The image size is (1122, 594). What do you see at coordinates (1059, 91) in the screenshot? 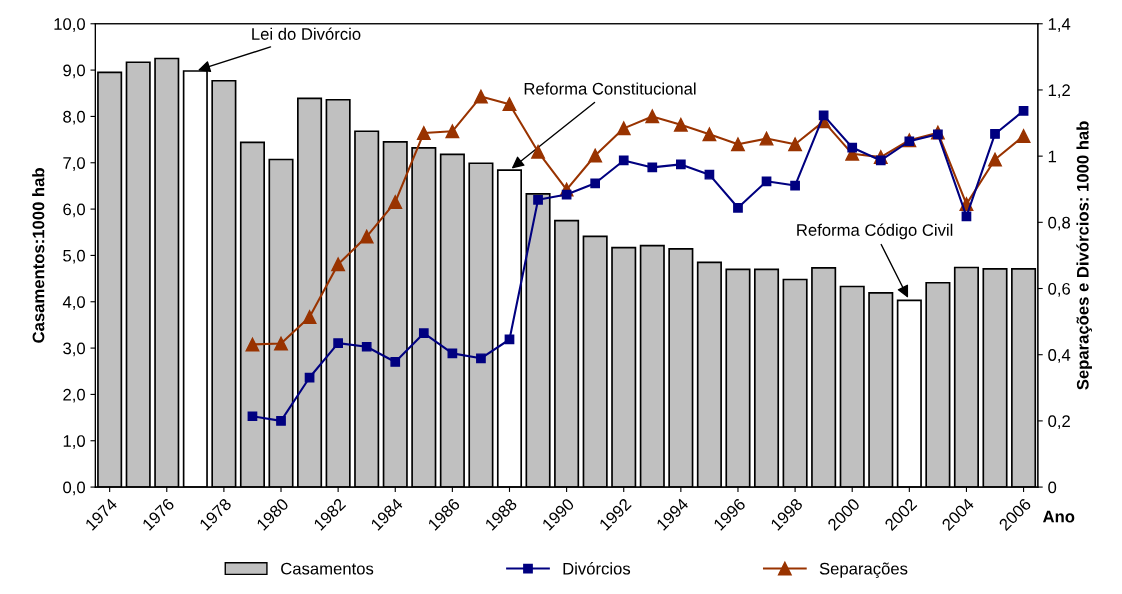
I see `y2-tick-label: 1,2` at bounding box center [1059, 91].